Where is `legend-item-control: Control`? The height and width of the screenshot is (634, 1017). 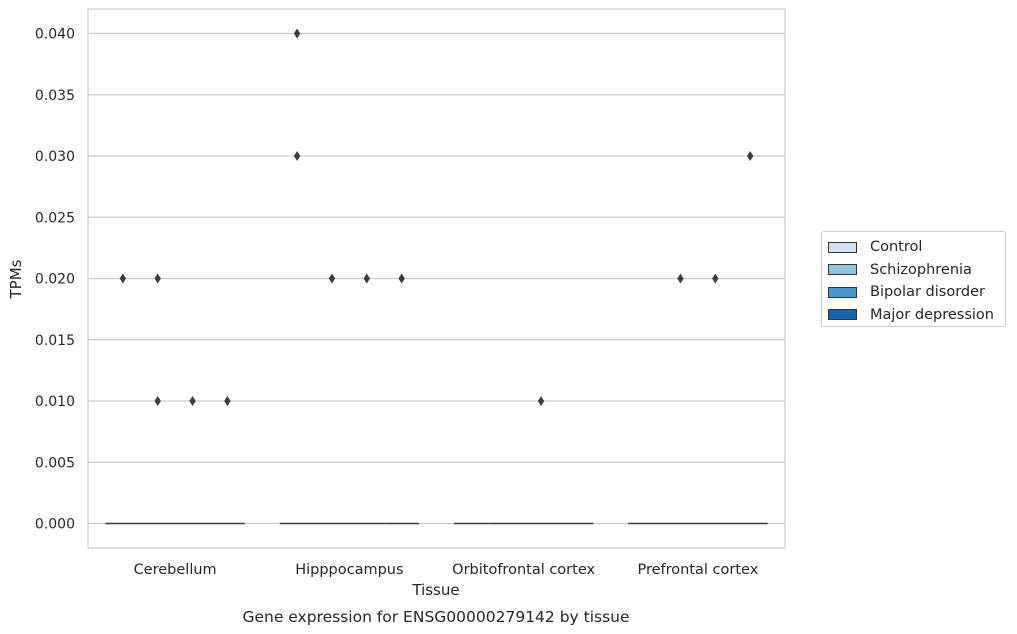
legend-item-control: Control is located at coordinates (916, 247).